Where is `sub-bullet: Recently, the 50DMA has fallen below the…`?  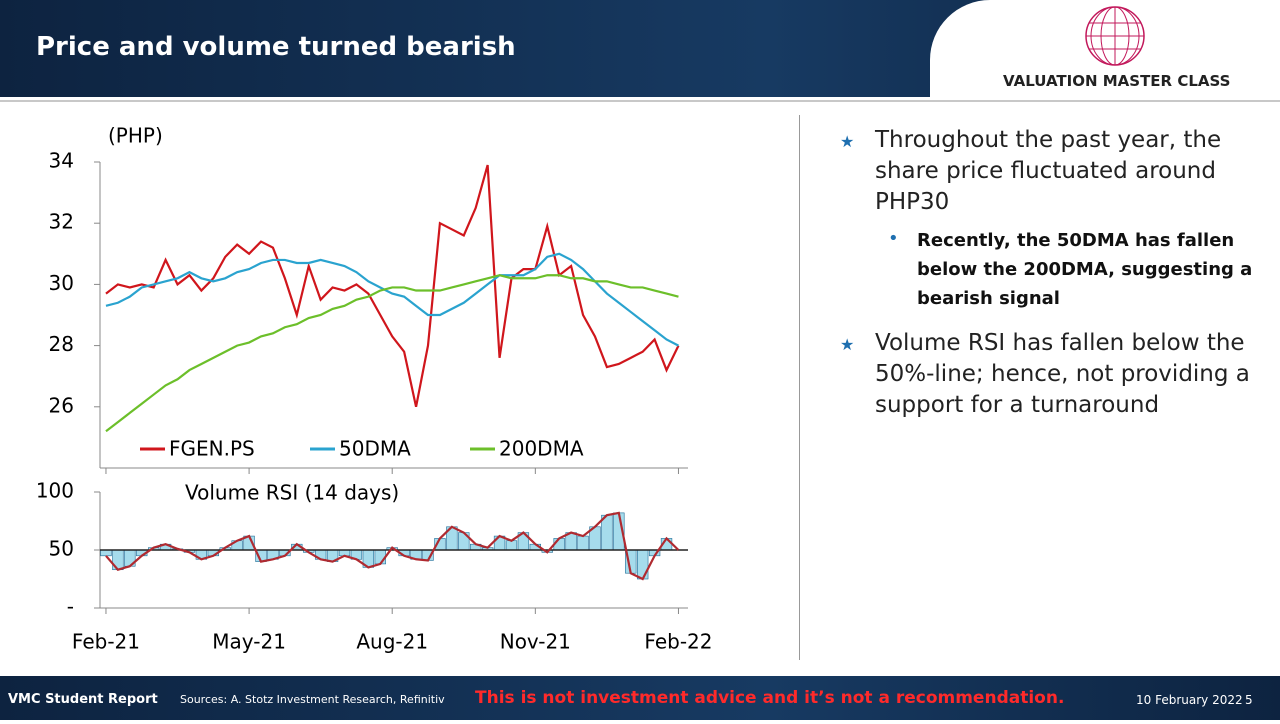
sub-bullet: Recently, the 50DMA has fallen below the… is located at coordinates (1085, 269).